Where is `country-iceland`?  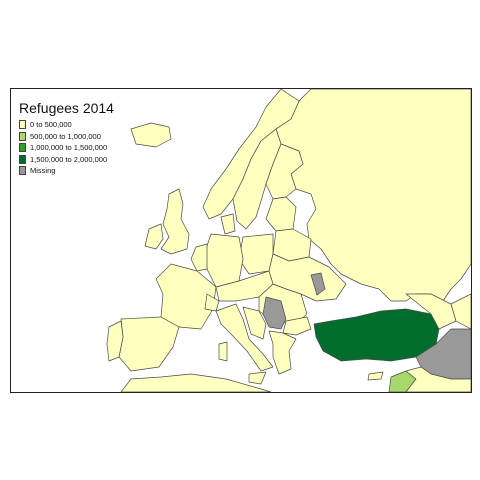
country-iceland is located at coordinates (151, 135).